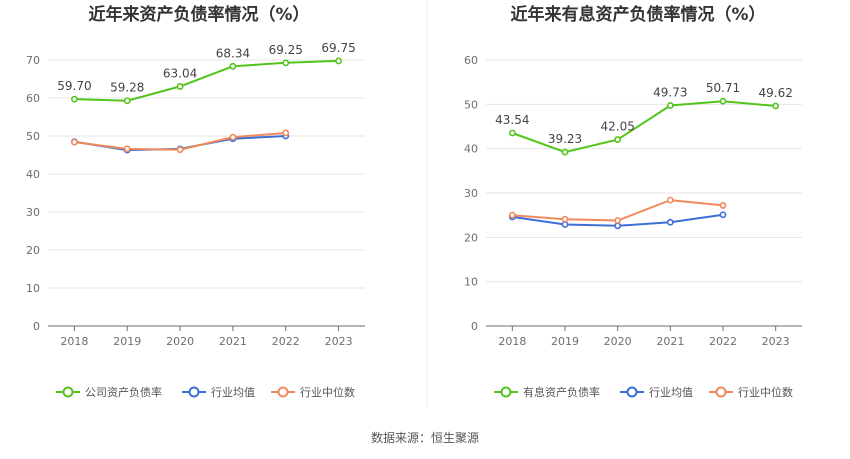 Image resolution: width=850 pixels, height=459 pixels. I want to click on data-label: 42.05, so click(617, 127).